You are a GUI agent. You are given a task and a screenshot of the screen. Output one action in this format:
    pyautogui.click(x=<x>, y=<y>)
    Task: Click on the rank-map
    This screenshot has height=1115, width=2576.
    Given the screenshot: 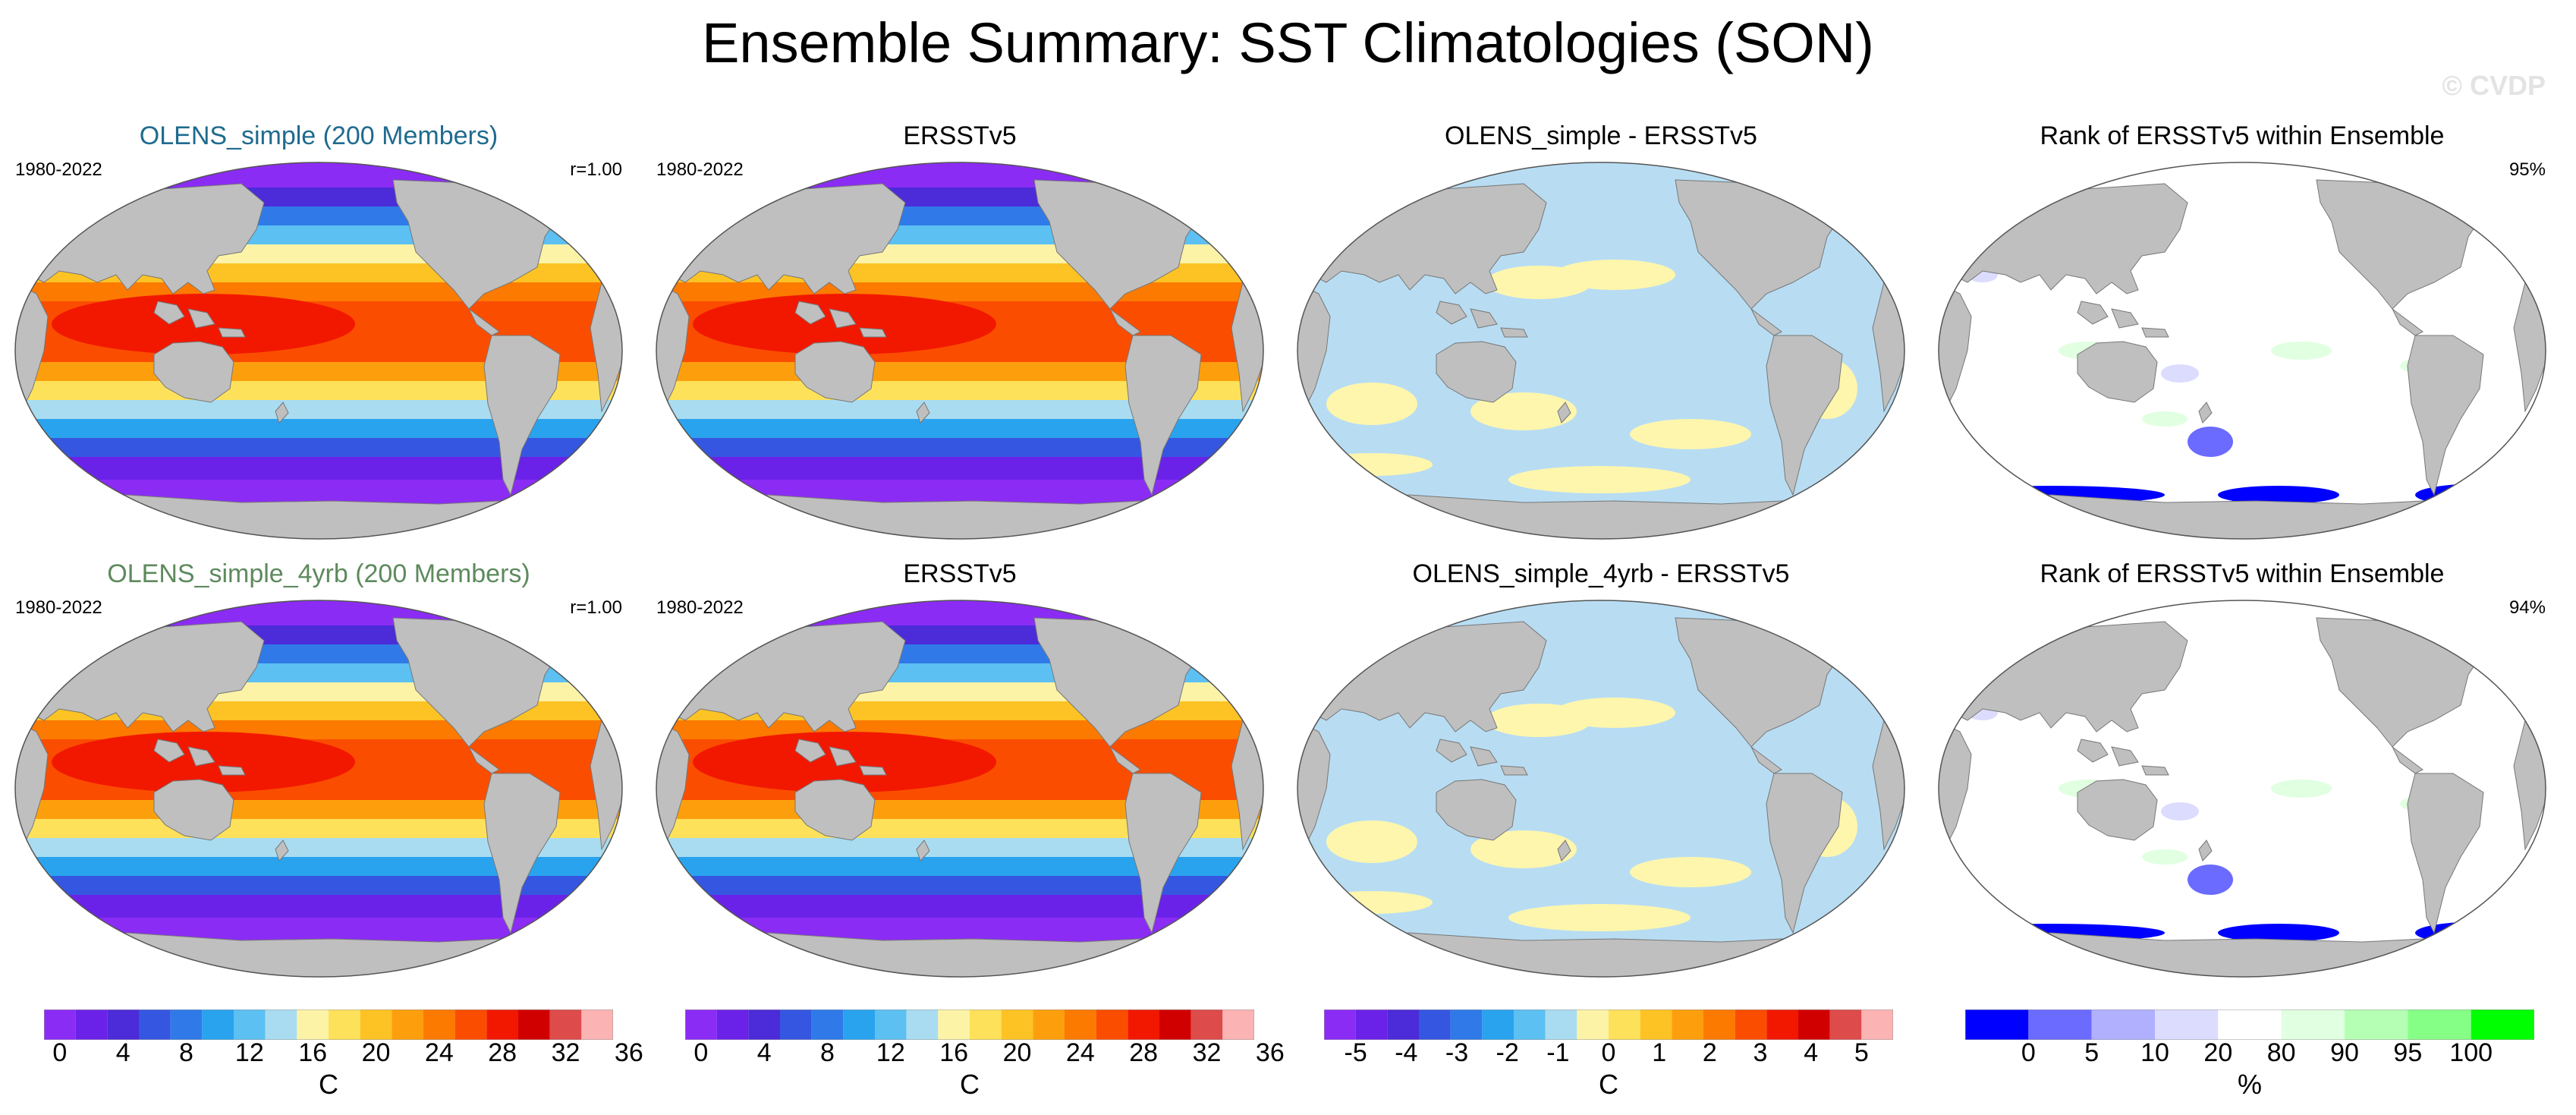 What is the action you would take?
    pyautogui.click(x=2242, y=351)
    